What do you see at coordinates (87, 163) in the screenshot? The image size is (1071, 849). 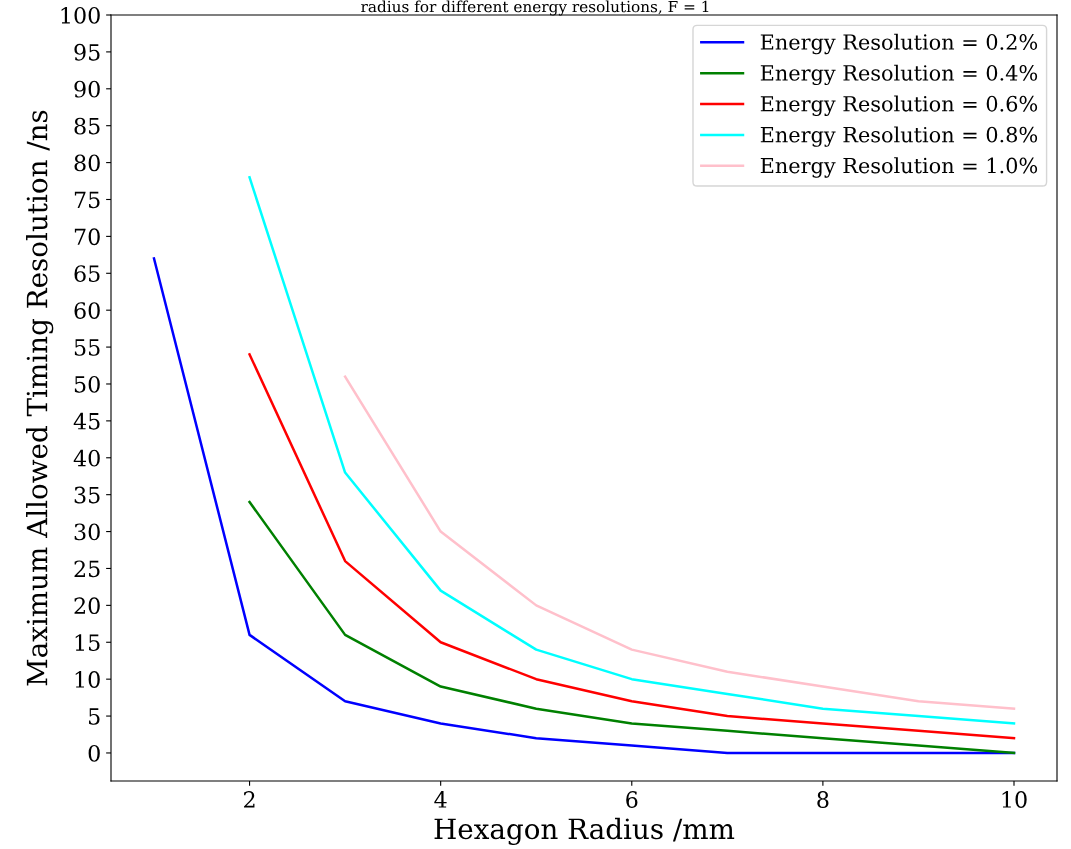 I see `y-tick-label: 80` at bounding box center [87, 163].